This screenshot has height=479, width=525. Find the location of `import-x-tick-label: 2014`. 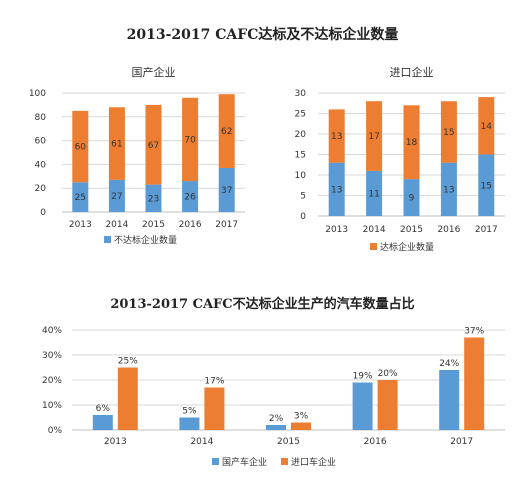

import-x-tick-label: 2014 is located at coordinates (374, 230).